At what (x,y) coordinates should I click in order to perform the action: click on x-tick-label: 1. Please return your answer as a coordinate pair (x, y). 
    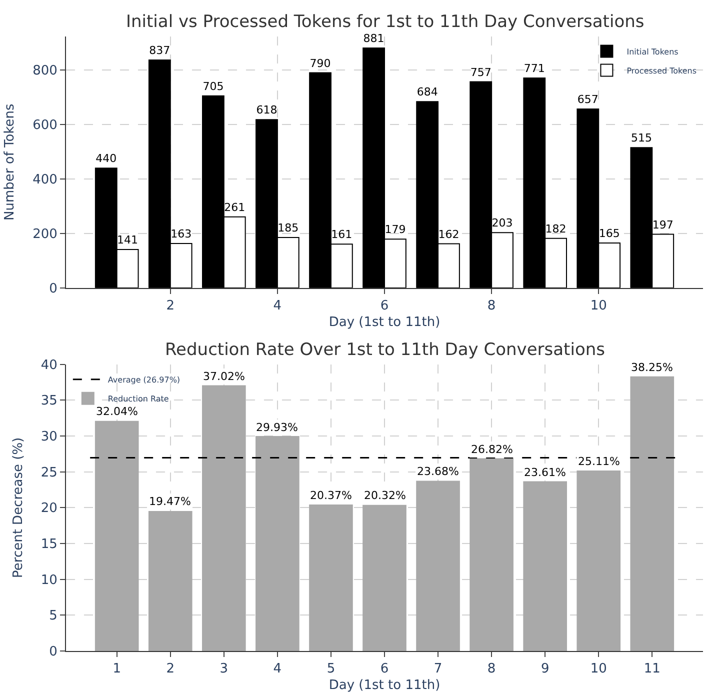
    Looking at the image, I should click on (116, 669).